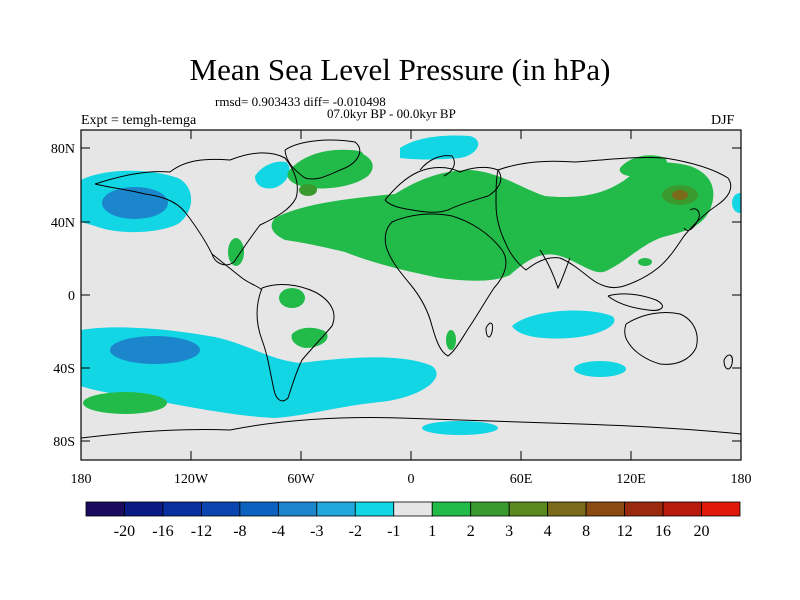 The height and width of the screenshot is (600, 800). Describe the element at coordinates (723, 120) in the screenshot. I see `season-label: DJF` at that location.